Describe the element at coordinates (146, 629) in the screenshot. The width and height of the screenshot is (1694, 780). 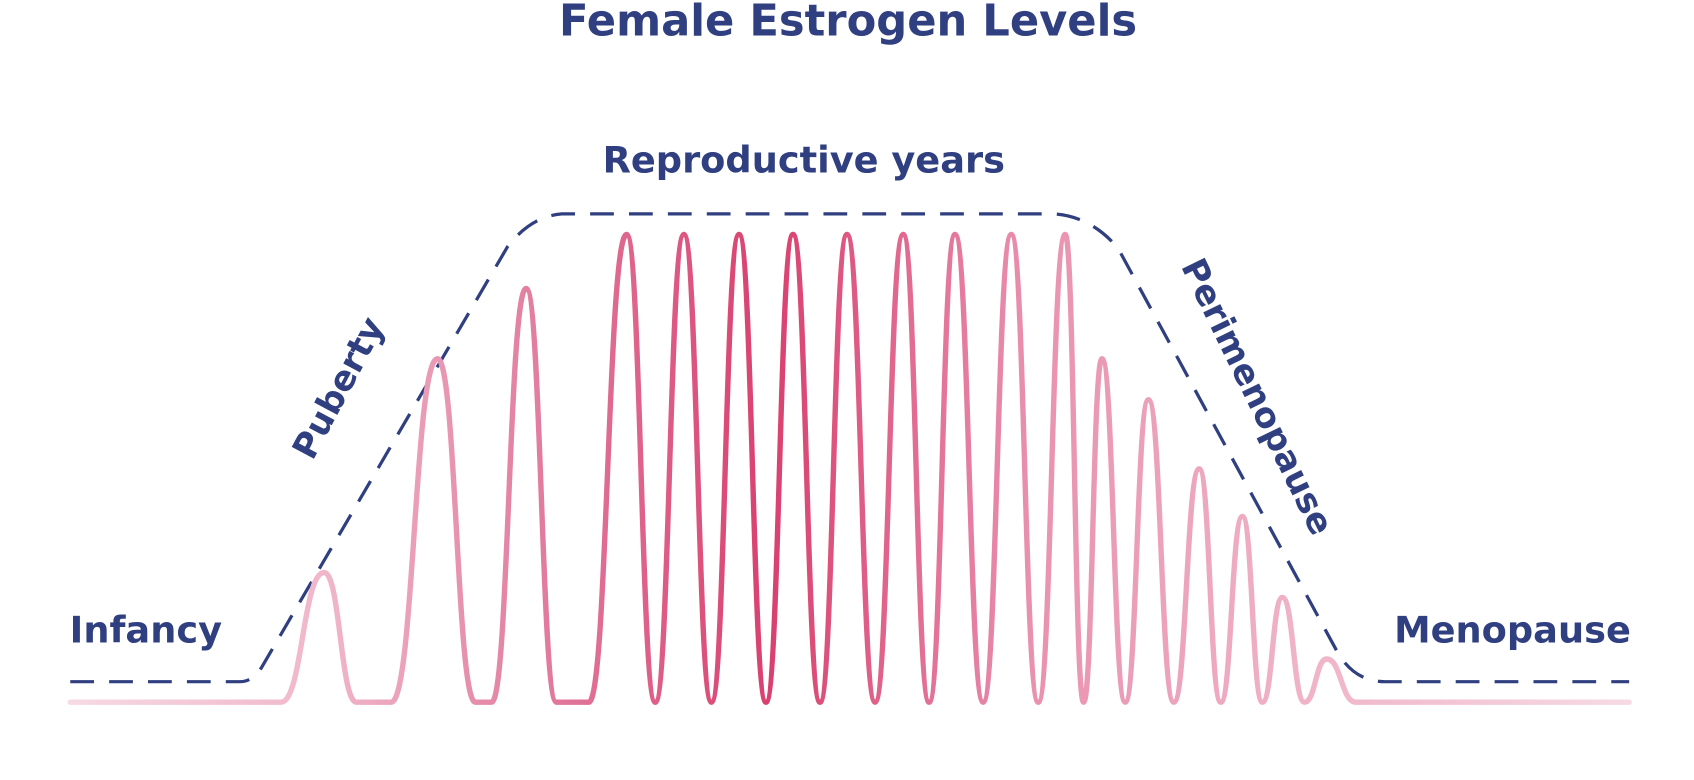
I see `label-infancy: Infancy` at that location.